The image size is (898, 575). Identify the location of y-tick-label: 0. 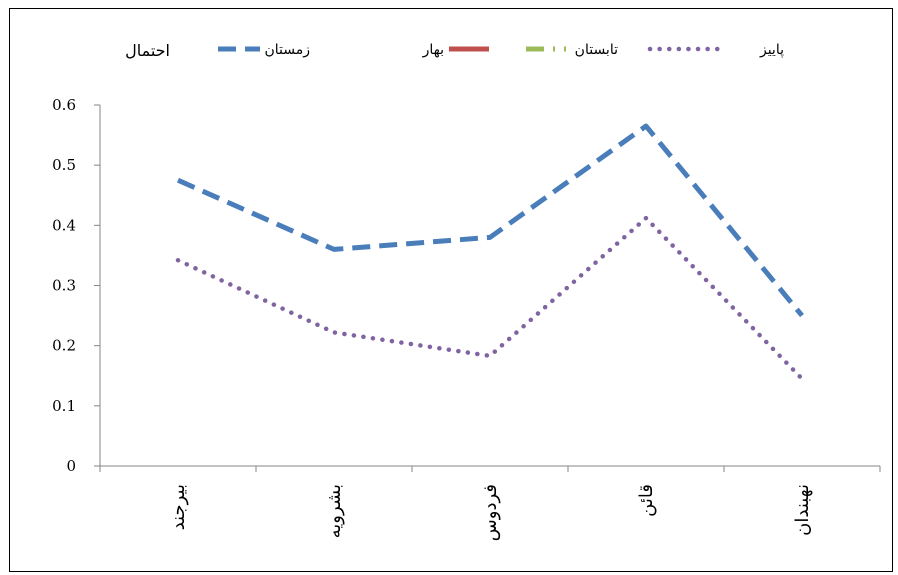
(71, 466).